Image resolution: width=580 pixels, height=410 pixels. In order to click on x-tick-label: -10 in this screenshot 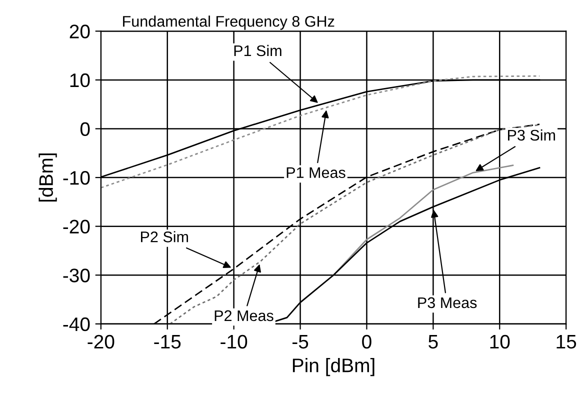, I will do `click(234, 341)`.